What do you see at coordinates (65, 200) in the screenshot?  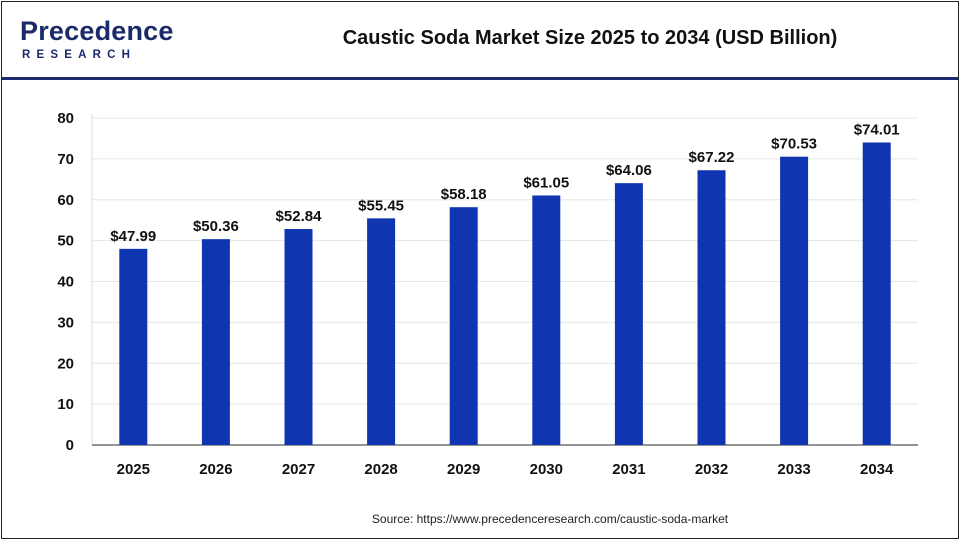 I see `y-tick-label: 60` at bounding box center [65, 200].